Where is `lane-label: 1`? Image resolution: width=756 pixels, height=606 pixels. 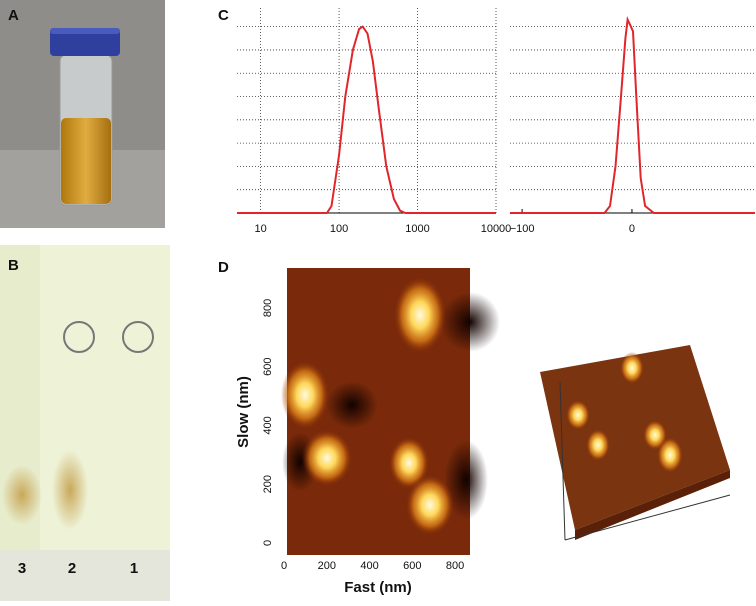
lane-label: 1 is located at coordinates (134, 568).